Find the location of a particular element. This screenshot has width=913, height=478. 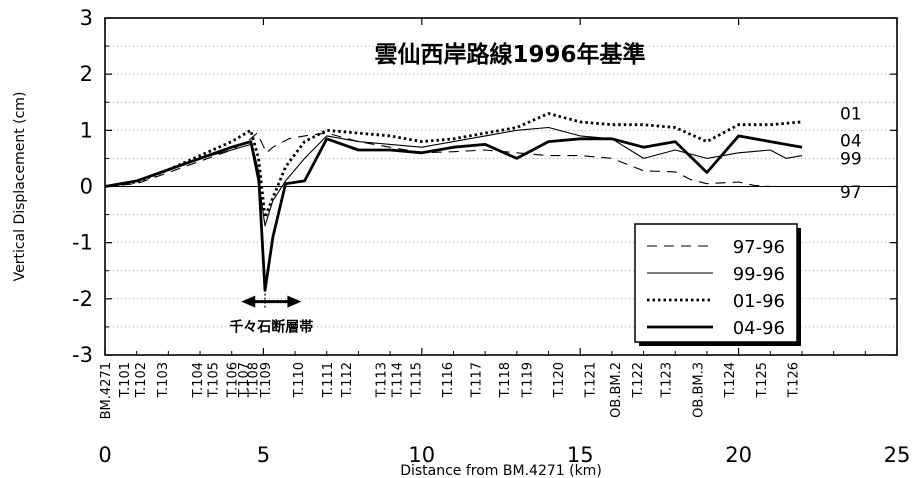

benchmark-label: T.108 is located at coordinates (253, 380).